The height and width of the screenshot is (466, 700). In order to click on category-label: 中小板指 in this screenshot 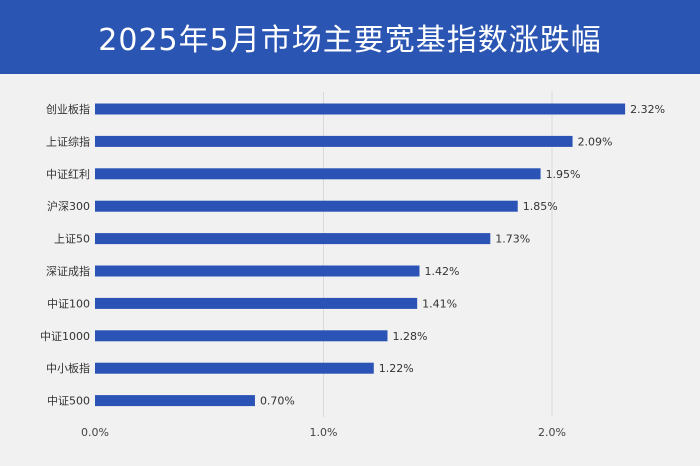, I will do `click(68, 368)`.